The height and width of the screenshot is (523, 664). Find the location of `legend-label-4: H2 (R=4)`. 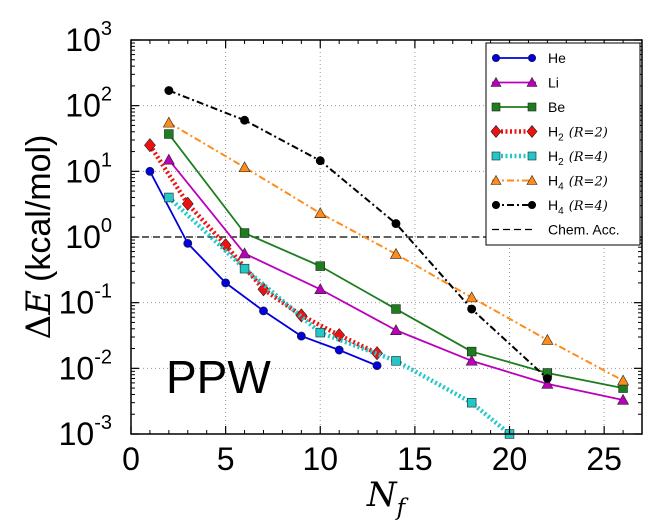

legend-label-4: H2 (R=4) is located at coordinates (578, 158).